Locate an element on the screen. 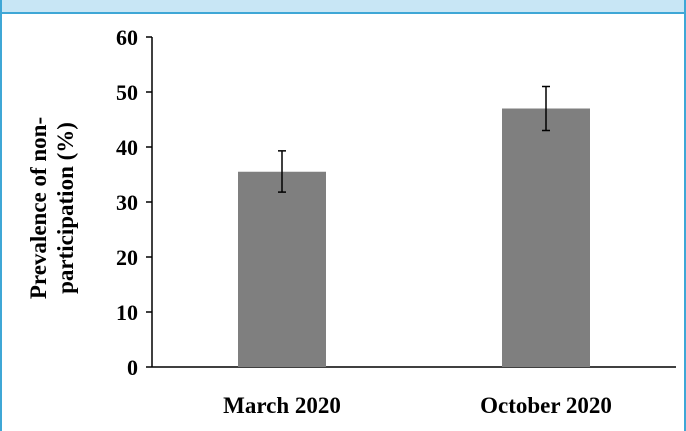 The width and height of the screenshot is (686, 431). y-tick-labels: 0 10 20 30 40 50 60 is located at coordinates (127, 202).